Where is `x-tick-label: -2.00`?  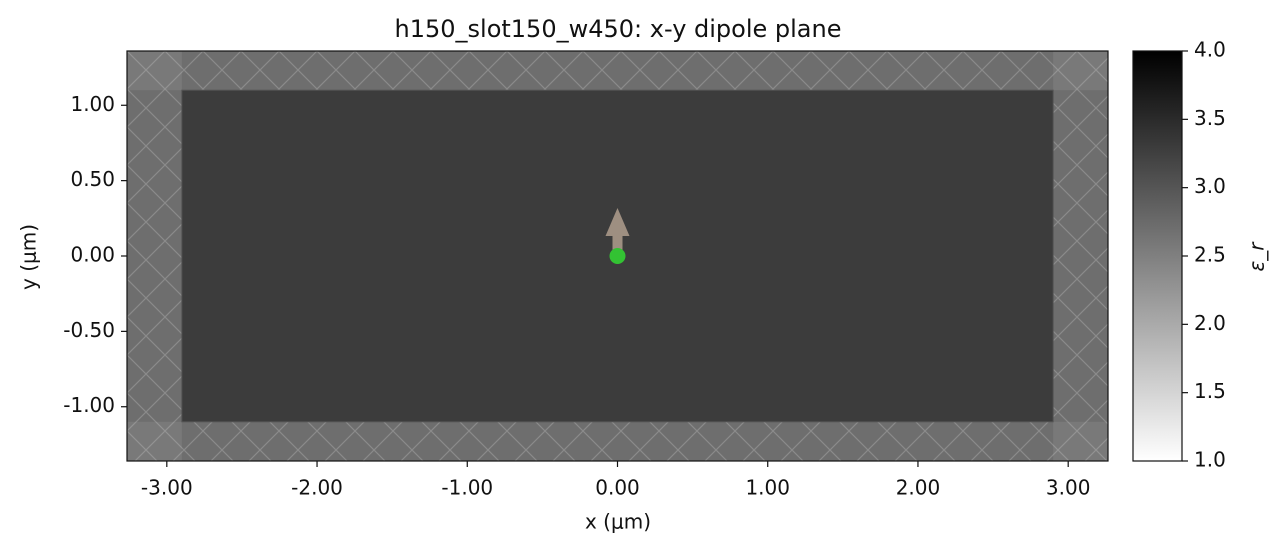
x-tick-label: -2.00 is located at coordinates (317, 488).